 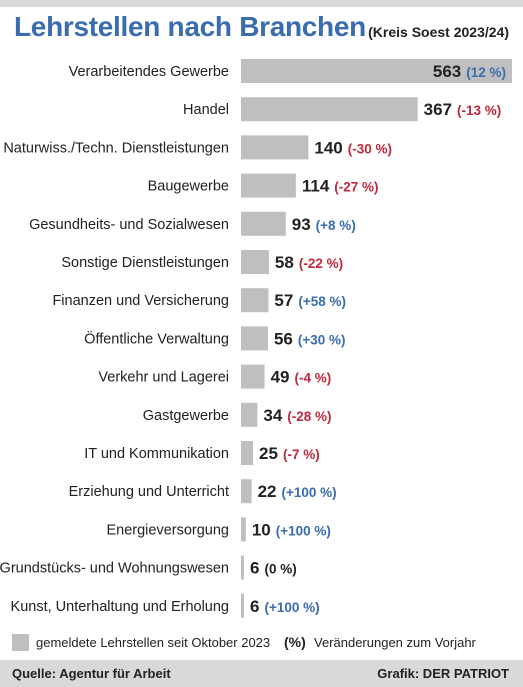 What do you see at coordinates (20, 642) in the screenshot?
I see `legend-swatch` at bounding box center [20, 642].